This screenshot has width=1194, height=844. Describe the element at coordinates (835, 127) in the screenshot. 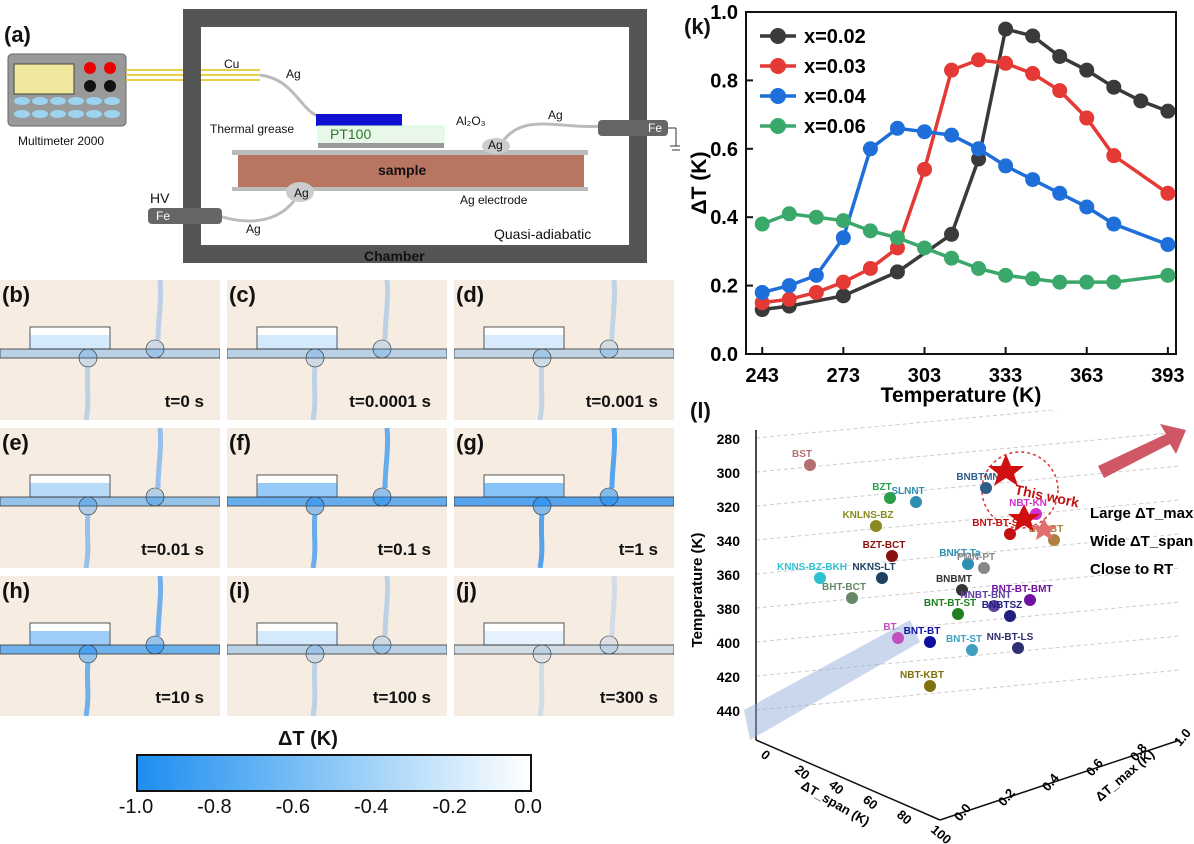

I see `legend-label: x=0.06` at that location.